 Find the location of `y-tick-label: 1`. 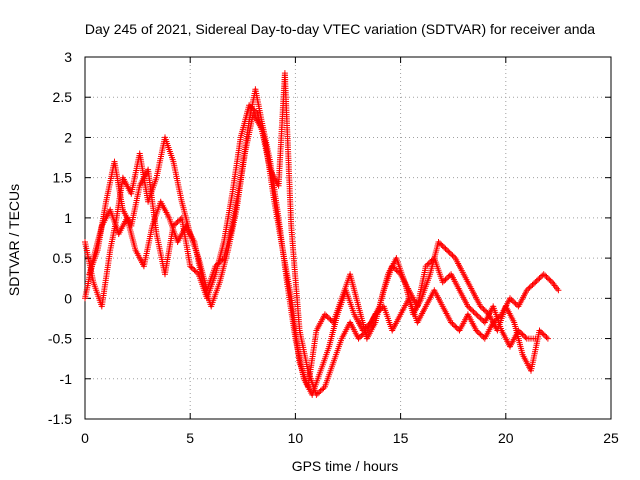

y-tick-label: 1 is located at coordinates (68, 218).